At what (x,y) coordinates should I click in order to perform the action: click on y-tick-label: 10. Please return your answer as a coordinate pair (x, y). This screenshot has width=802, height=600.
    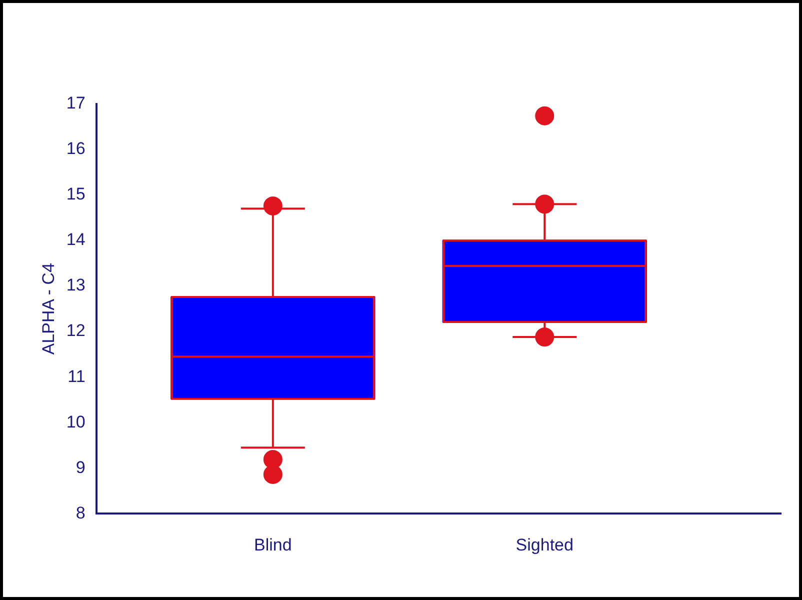
    Looking at the image, I should click on (76, 422).